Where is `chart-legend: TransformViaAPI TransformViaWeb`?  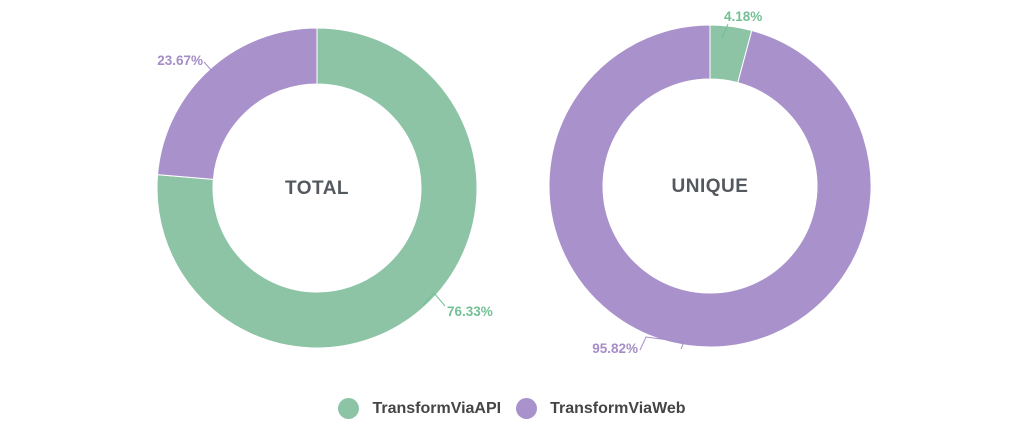 chart-legend: TransformViaAPI TransformViaWeb is located at coordinates (512, 408).